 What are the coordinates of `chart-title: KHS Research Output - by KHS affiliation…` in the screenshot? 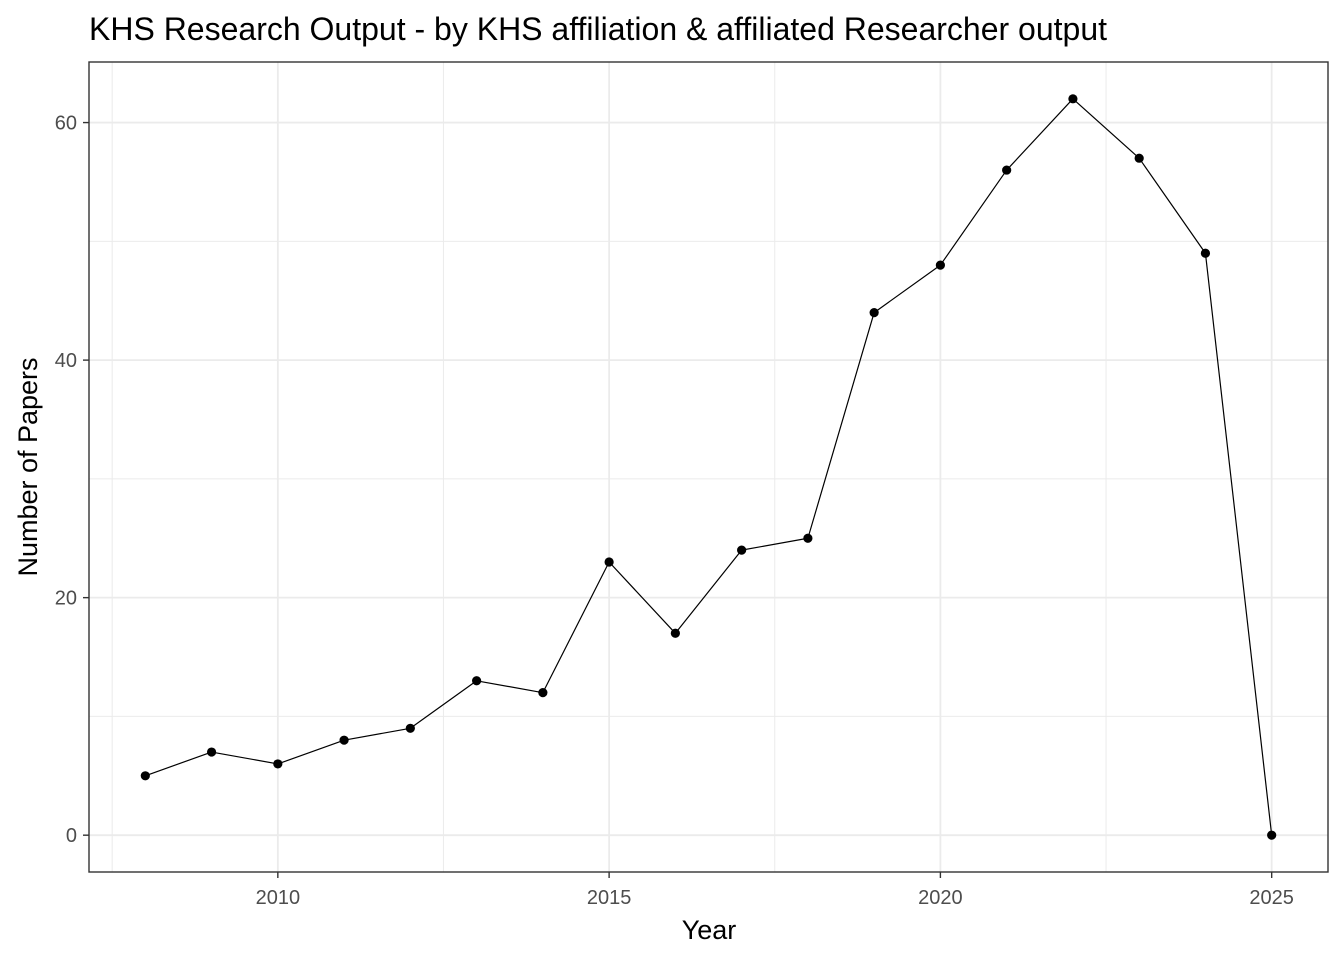 It's located at (598, 29).